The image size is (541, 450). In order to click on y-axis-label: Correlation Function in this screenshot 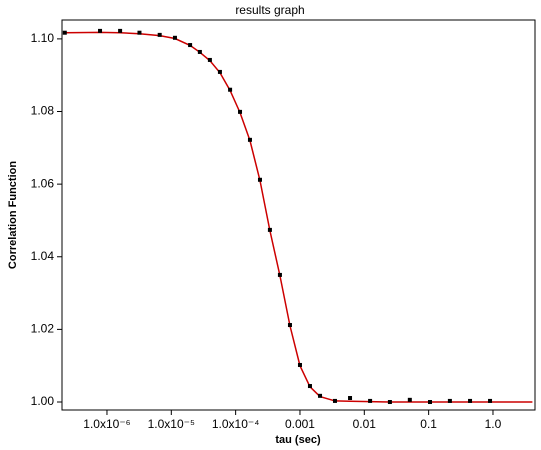, I will do `click(13, 215)`.